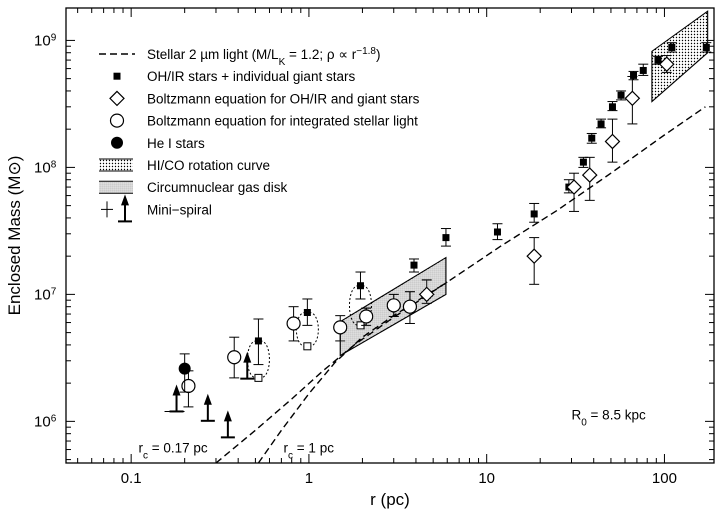 This screenshot has height=517, width=726. Describe the element at coordinates (117, 76) in the screenshot. I see `legend-swatch-filled-square` at that location.